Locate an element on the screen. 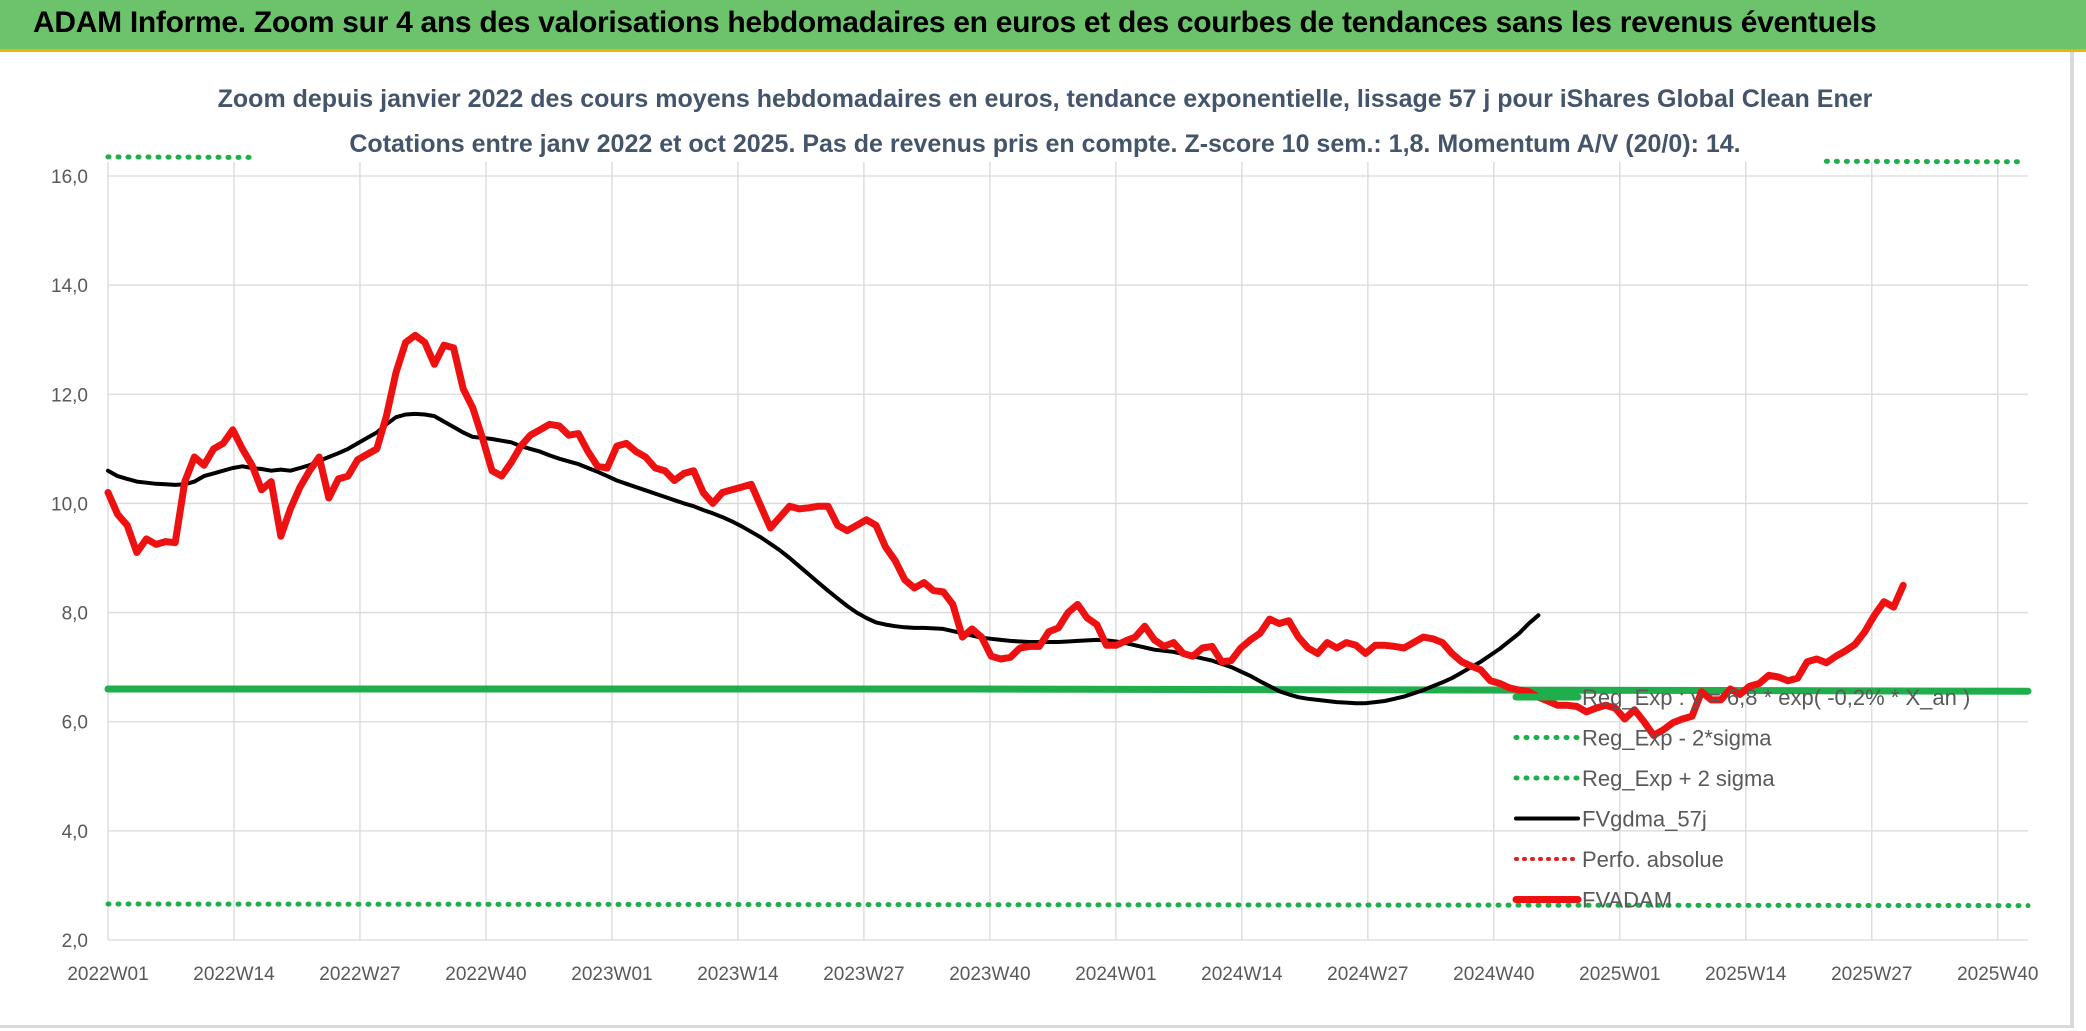 Image resolution: width=2086 pixels, height=1031 pixels. x-tick-label: 2022W01 is located at coordinates (107, 974).